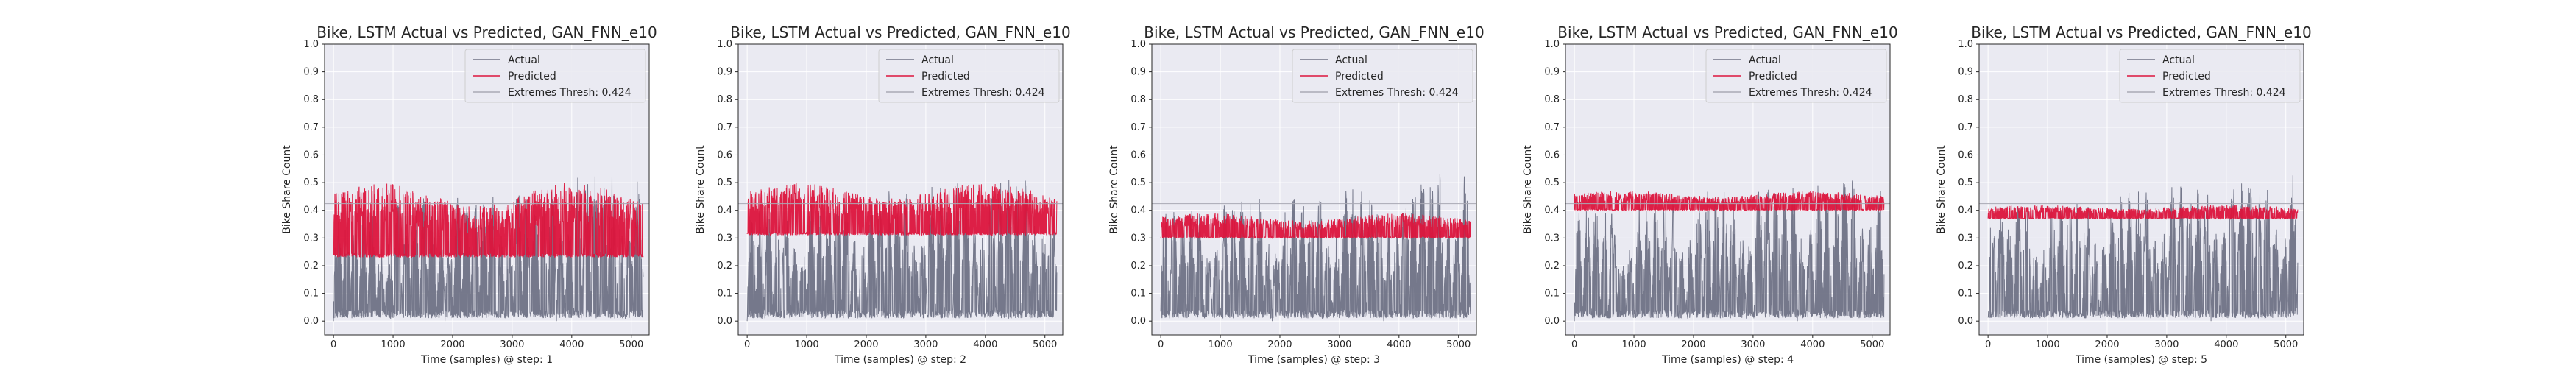  I want to click on x-axis-label: Time (samples) @ step: 4, so click(1728, 360).